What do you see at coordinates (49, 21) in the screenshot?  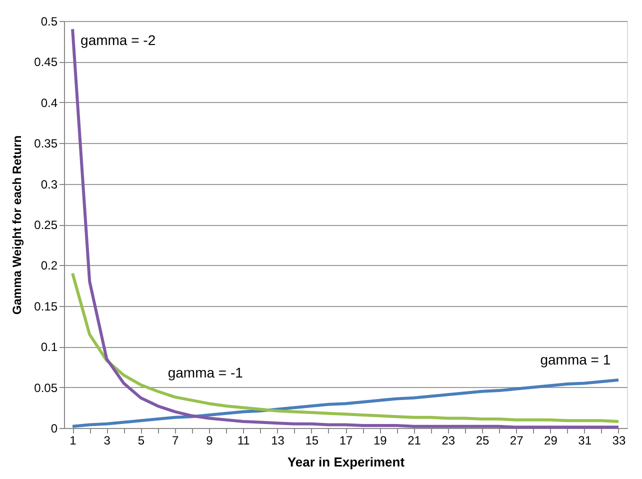 I see `y-tick-label: 0.5` at bounding box center [49, 21].